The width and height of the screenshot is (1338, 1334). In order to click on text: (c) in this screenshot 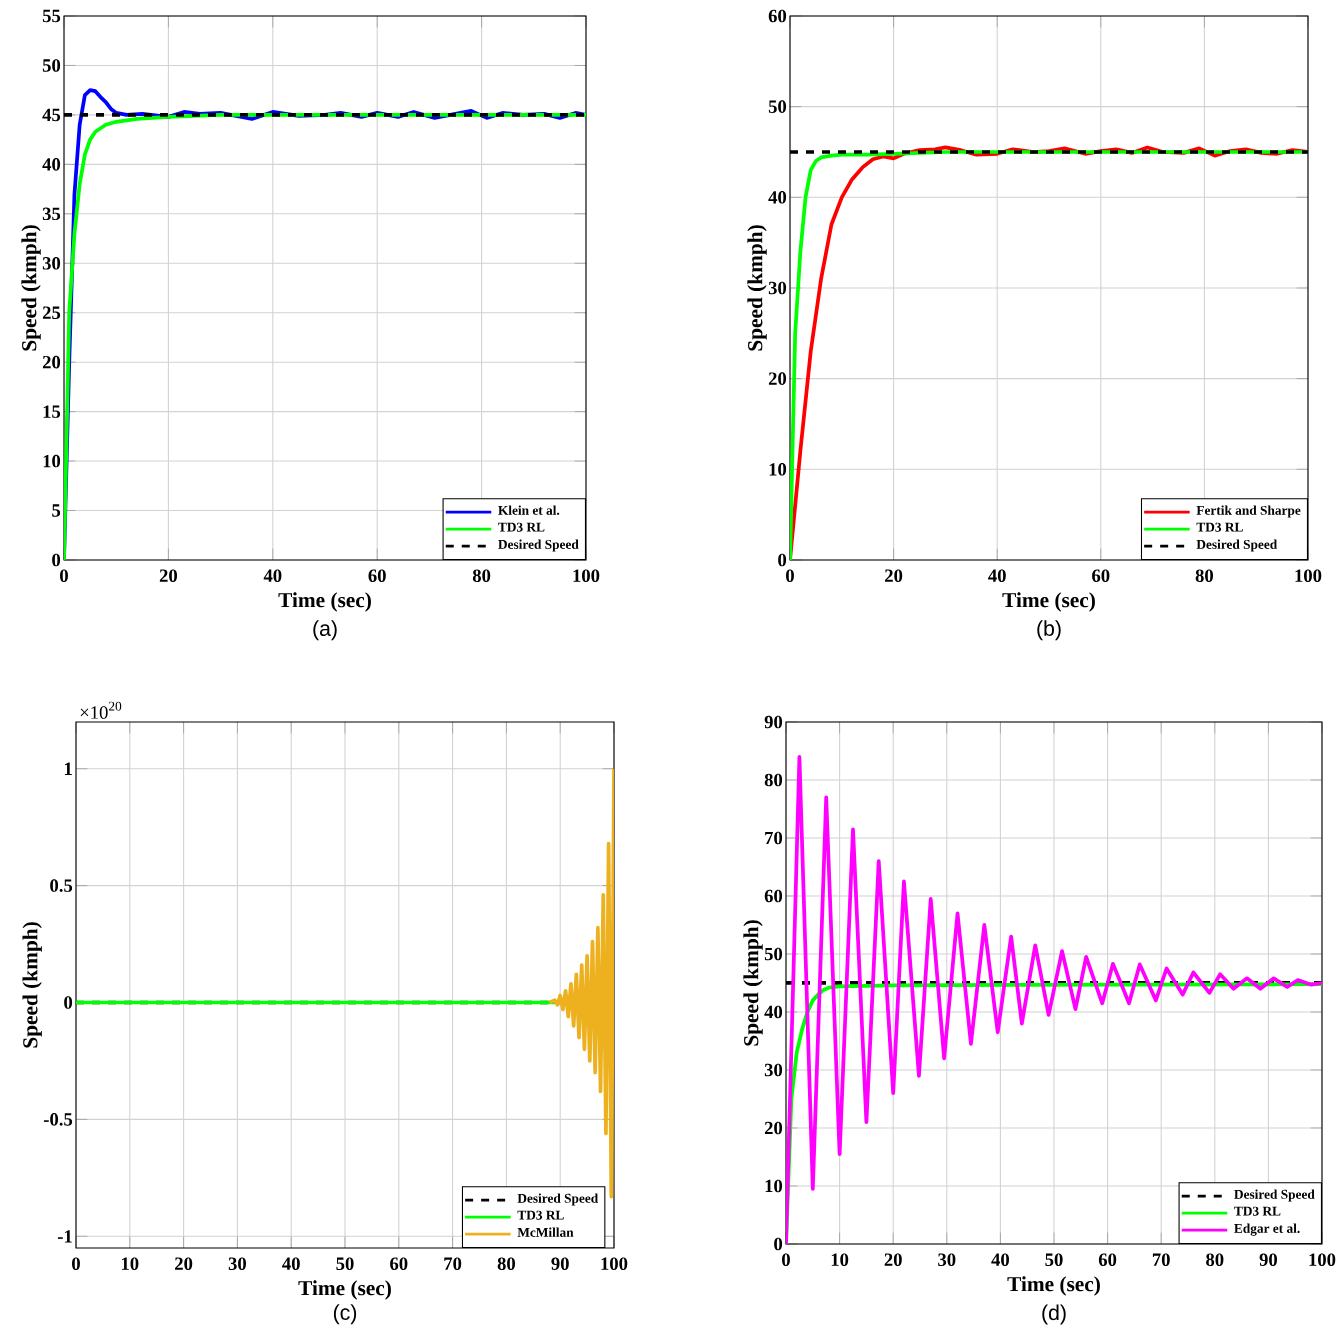, I will do `click(345, 1314)`.